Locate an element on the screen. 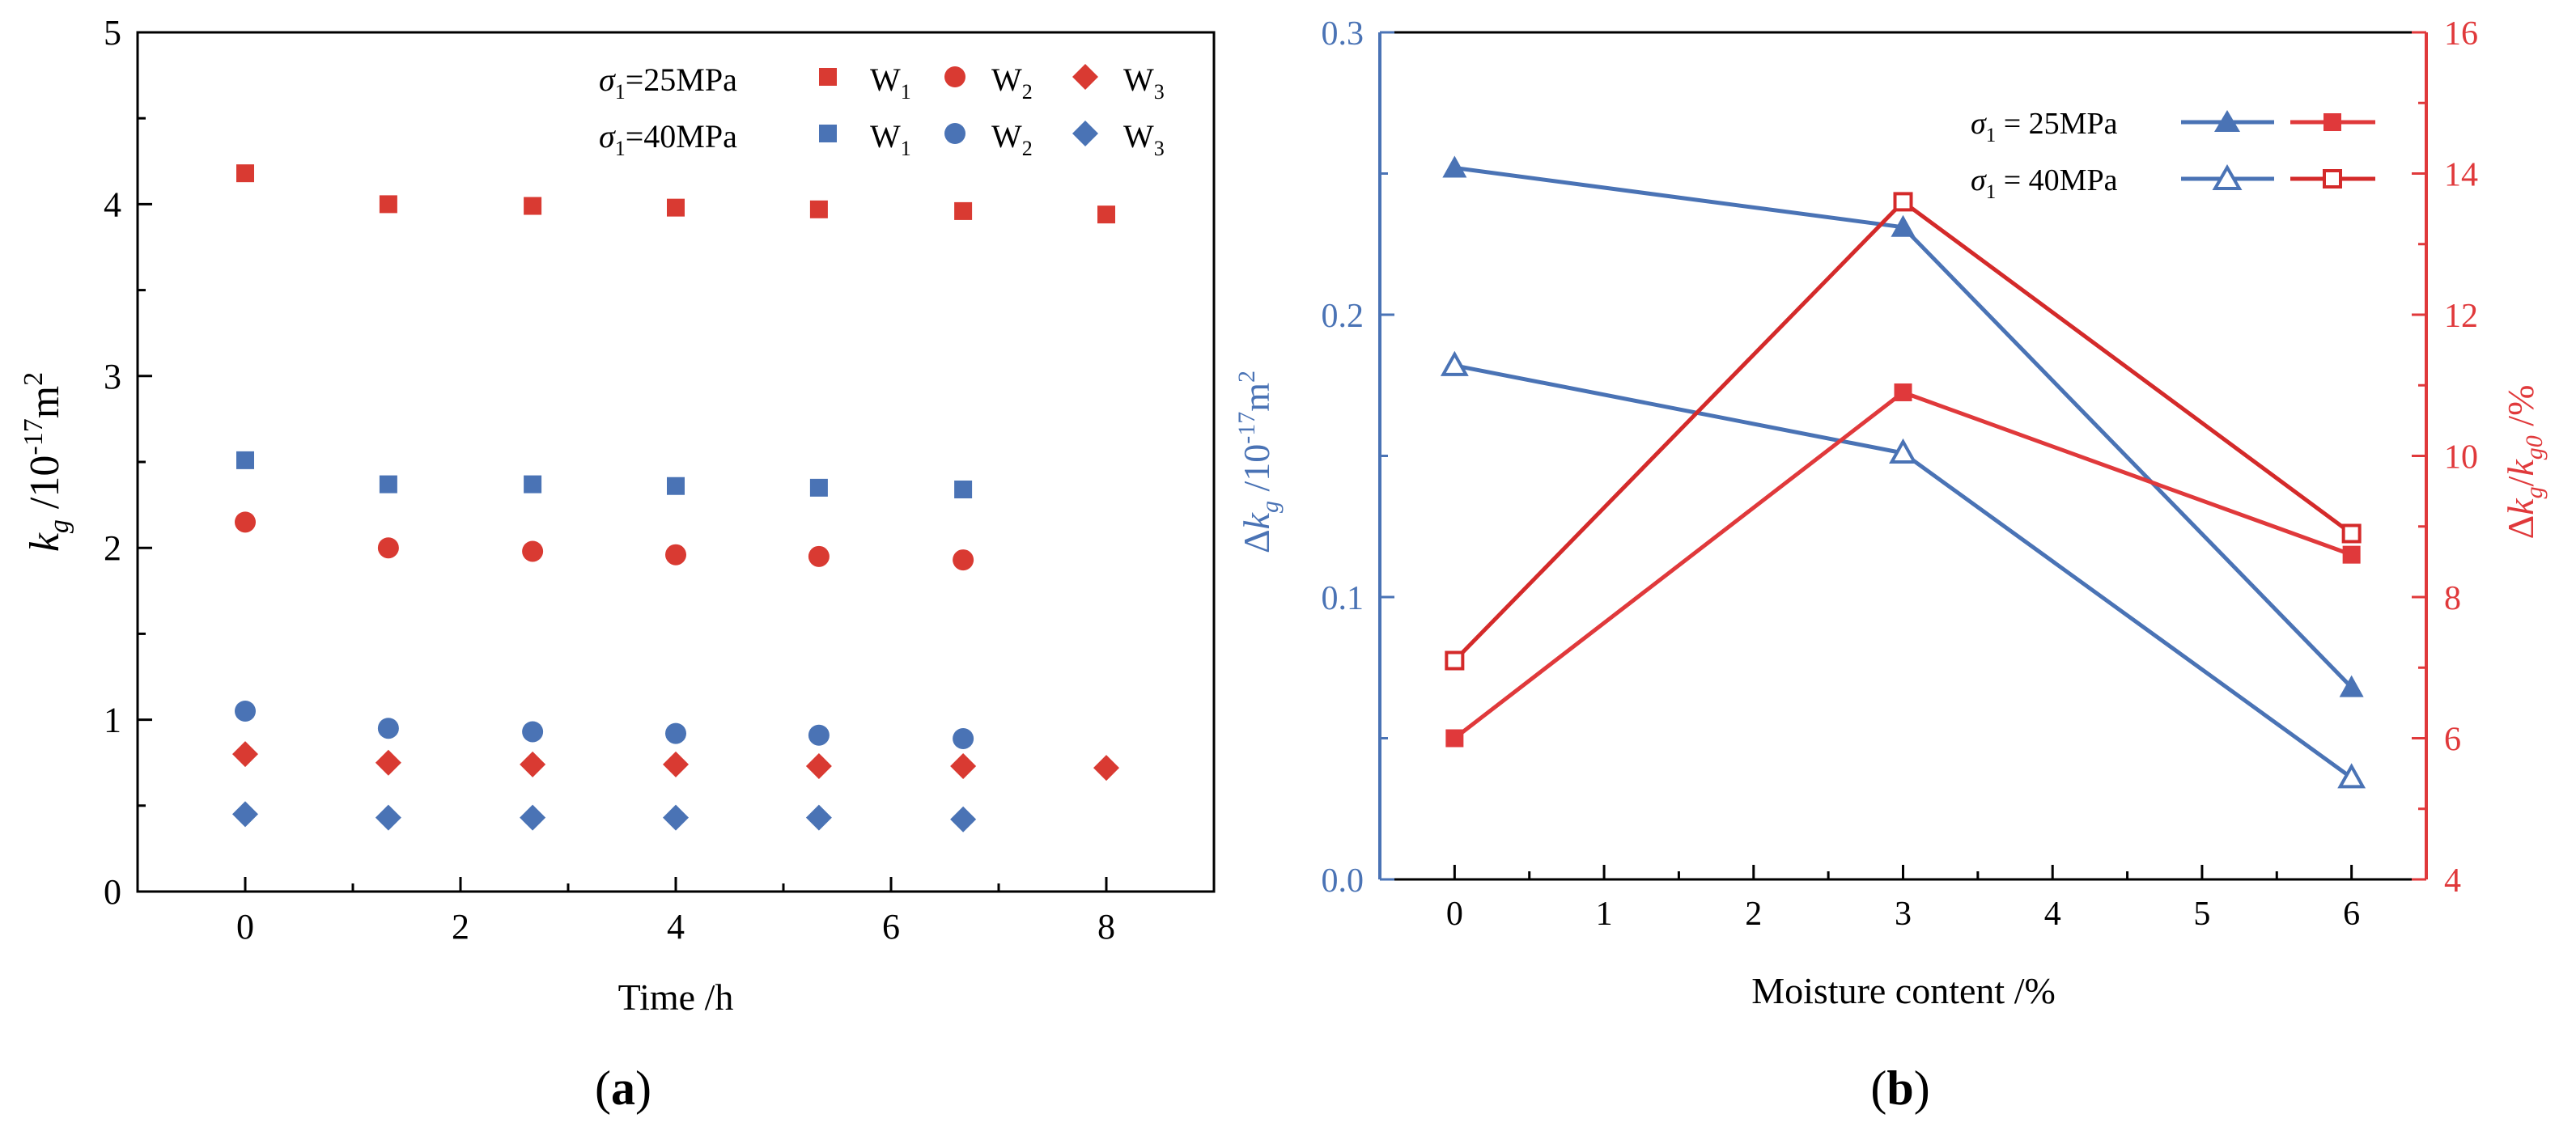 This screenshot has height=1148, width=2576. legend-a-40-w2-label: W2 is located at coordinates (1012, 139).